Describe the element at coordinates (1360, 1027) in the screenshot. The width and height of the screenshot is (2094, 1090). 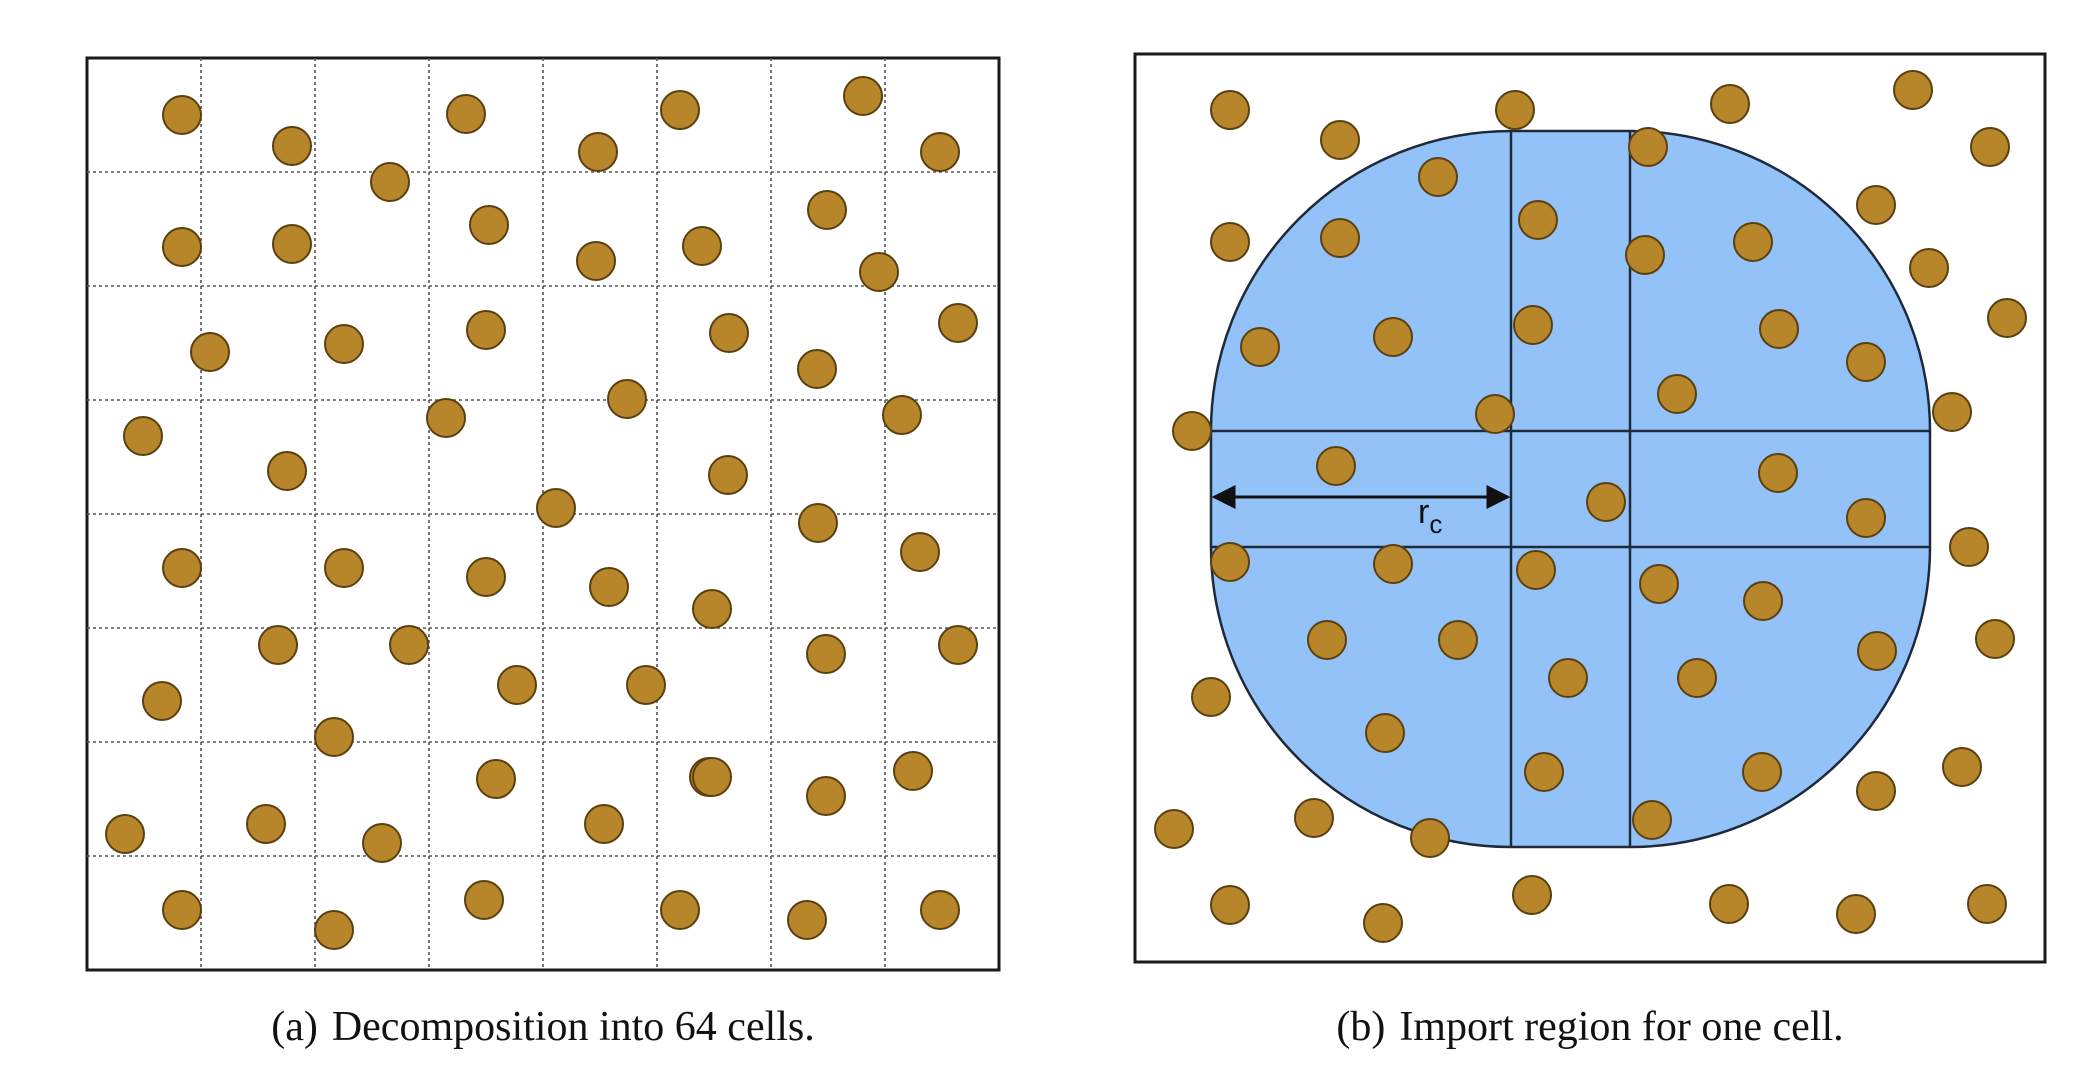
I see `panel-b-tag: (b)` at that location.